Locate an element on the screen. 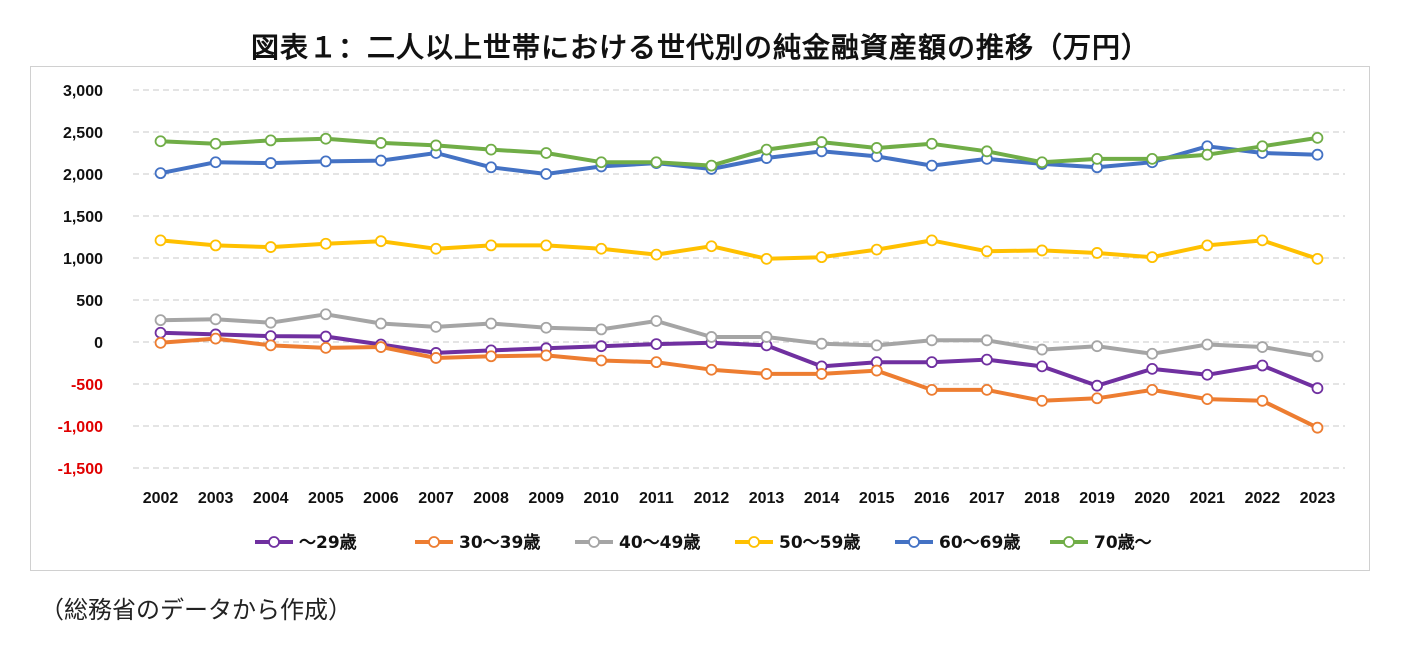  legend-label: 60～69歳 is located at coordinates (979, 542).